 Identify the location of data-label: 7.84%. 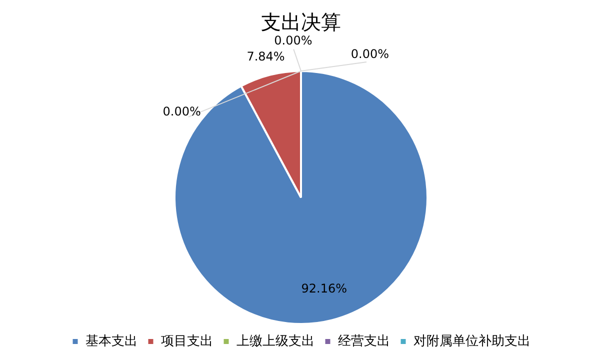
(265, 56).